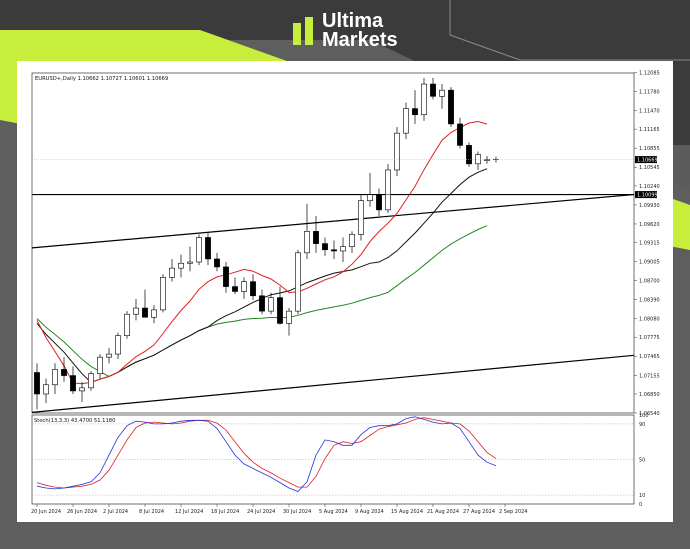 The image size is (690, 549). Describe the element at coordinates (649, 225) in the screenshot. I see `price-tick-label: 1.09620` at that location.